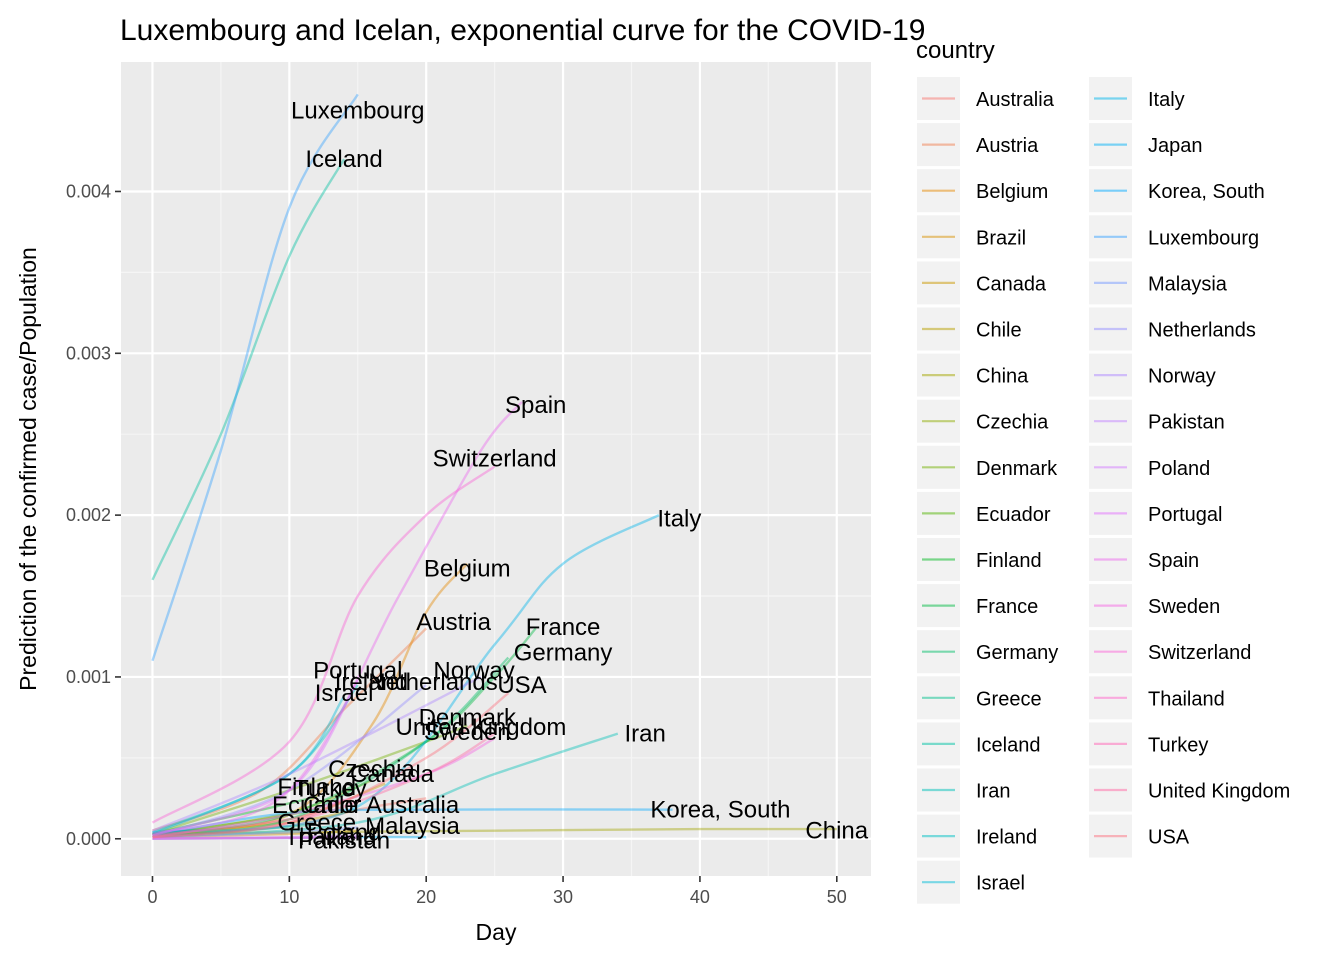  What do you see at coordinates (1012, 423) in the screenshot?
I see `legend-label-czechia: Czechia` at bounding box center [1012, 423].